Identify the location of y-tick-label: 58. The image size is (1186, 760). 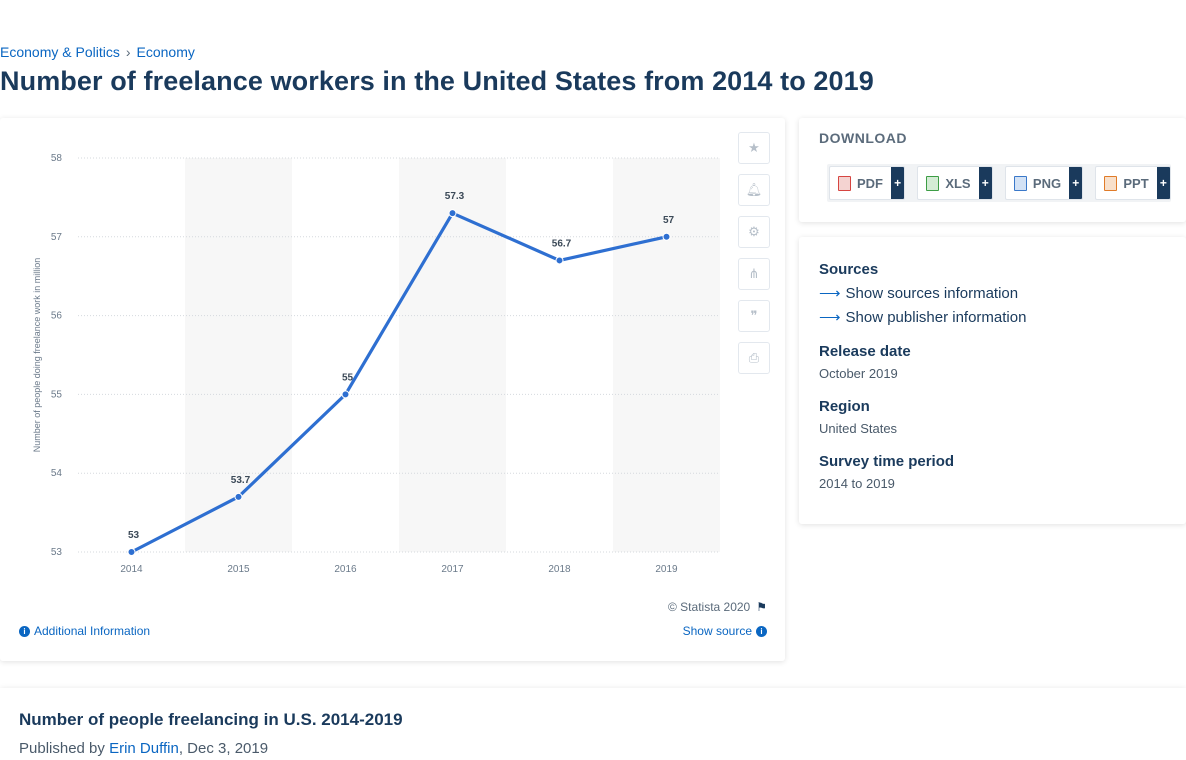
(57, 158).